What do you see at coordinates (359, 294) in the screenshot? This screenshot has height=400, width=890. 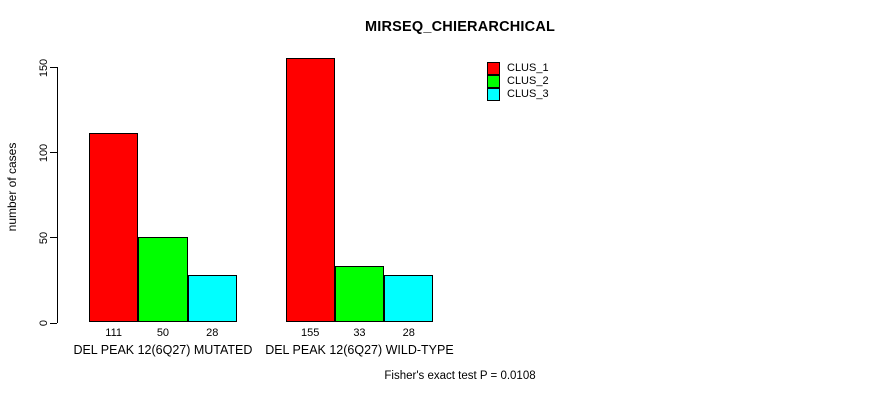 I see `bar-clus-2-del-peak-12-6q27-wild-type` at bounding box center [359, 294].